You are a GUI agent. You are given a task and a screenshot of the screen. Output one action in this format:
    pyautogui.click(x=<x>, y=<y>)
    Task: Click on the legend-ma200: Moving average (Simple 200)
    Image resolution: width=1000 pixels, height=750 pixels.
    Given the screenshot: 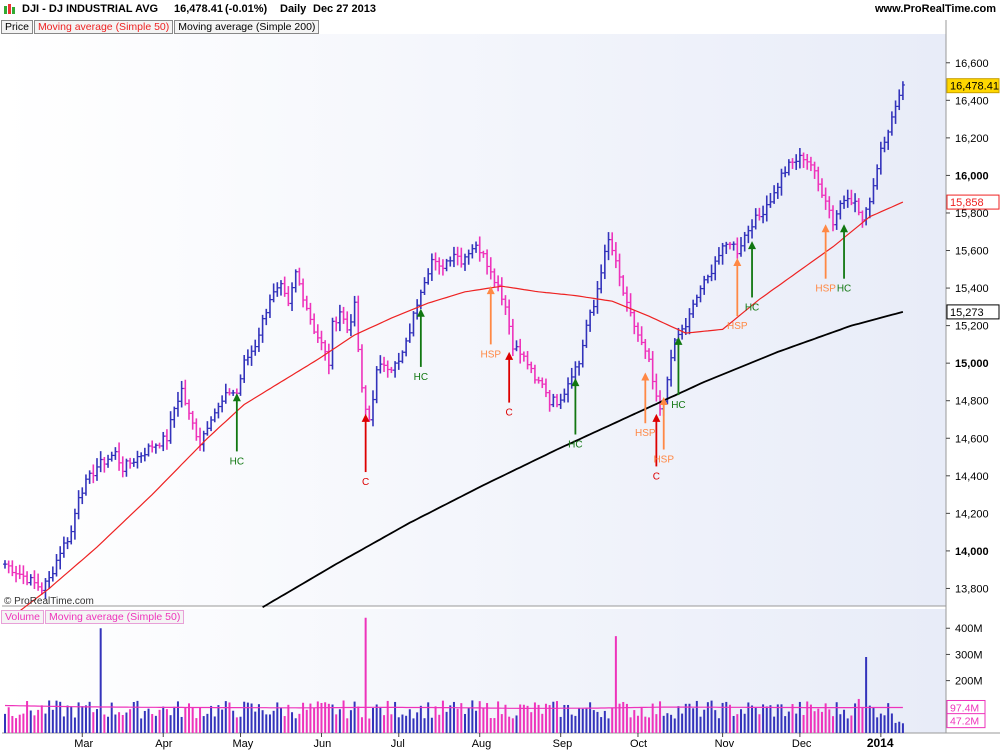 What is the action you would take?
    pyautogui.click(x=247, y=27)
    